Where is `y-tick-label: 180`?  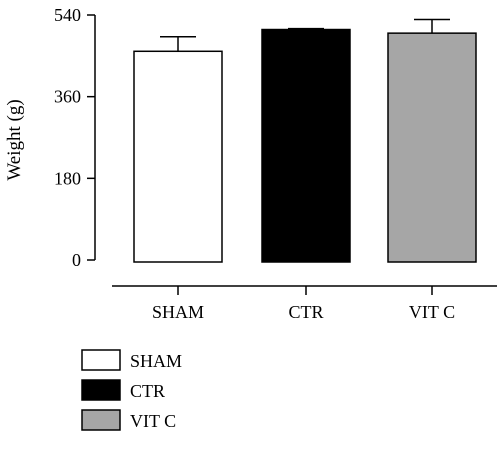 y-tick-label: 180 is located at coordinates (67, 178).